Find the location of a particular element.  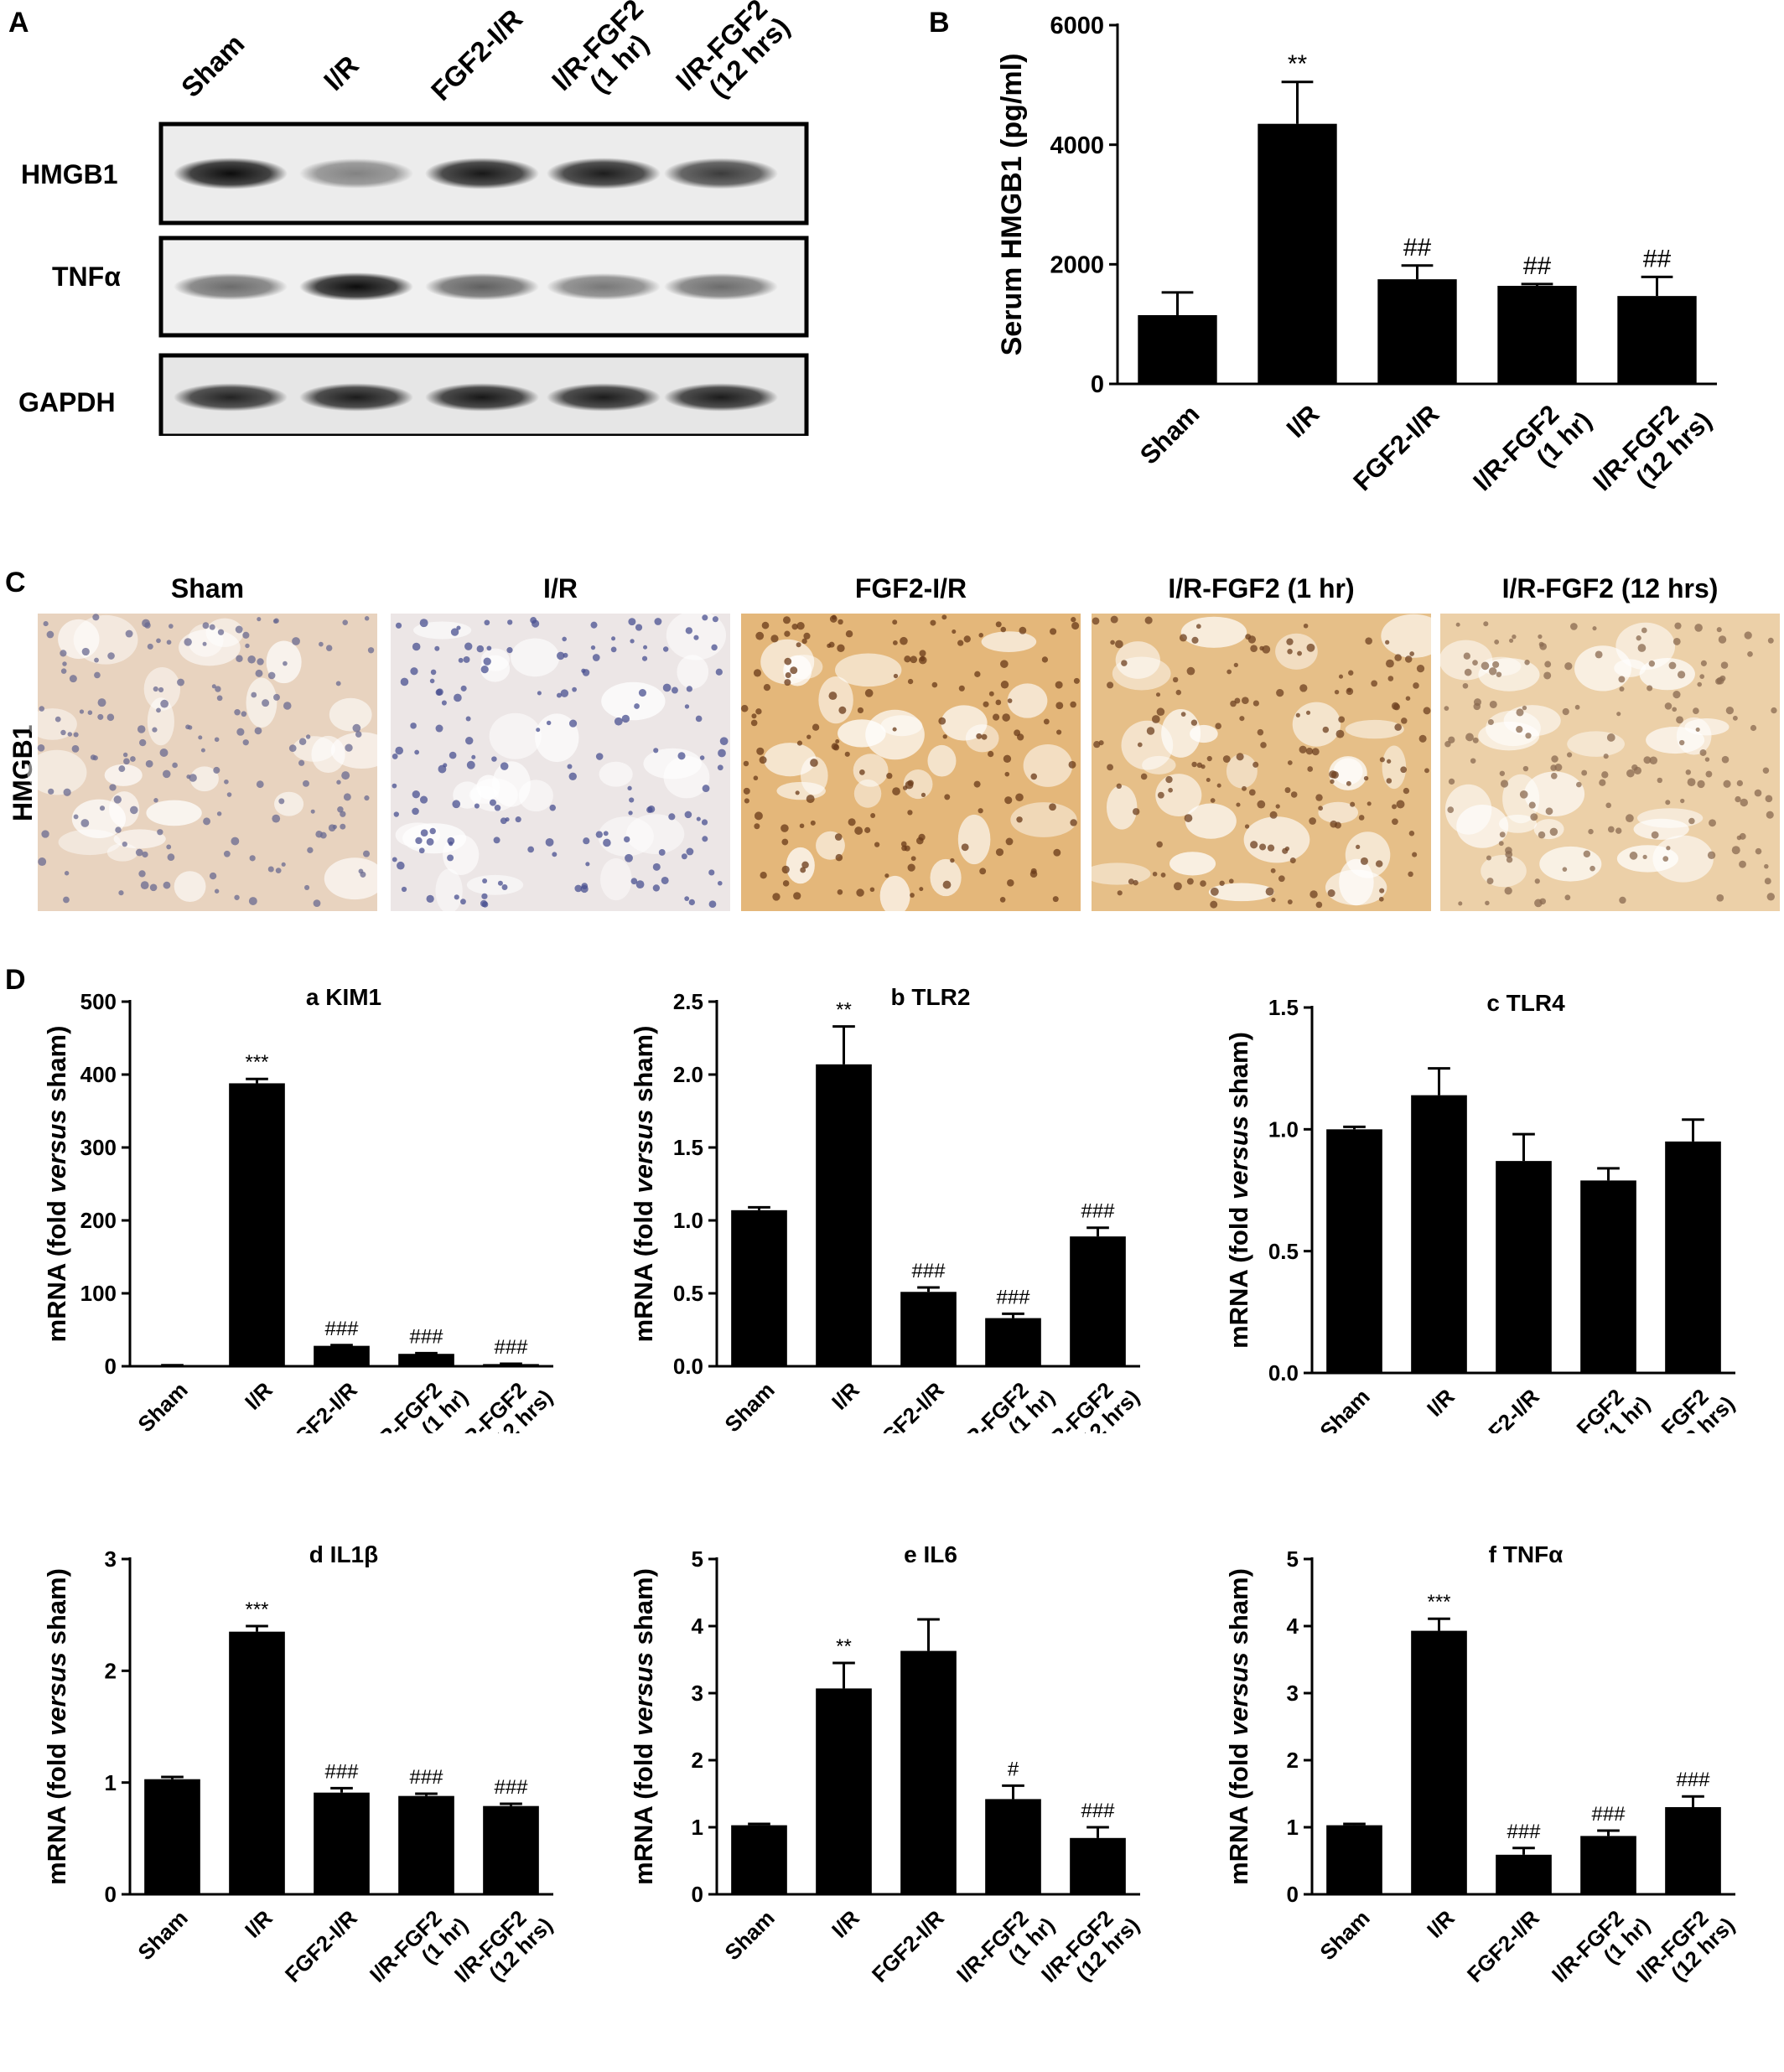

y-tick-label: 100 is located at coordinates (98, 1294).